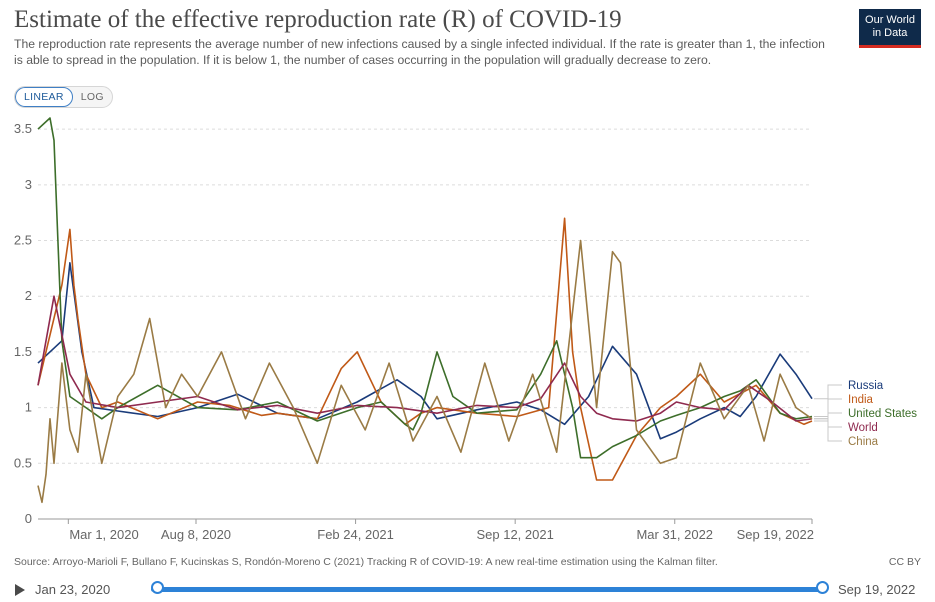  What do you see at coordinates (863, 428) in the screenshot?
I see `legend-label-world: World` at bounding box center [863, 428].